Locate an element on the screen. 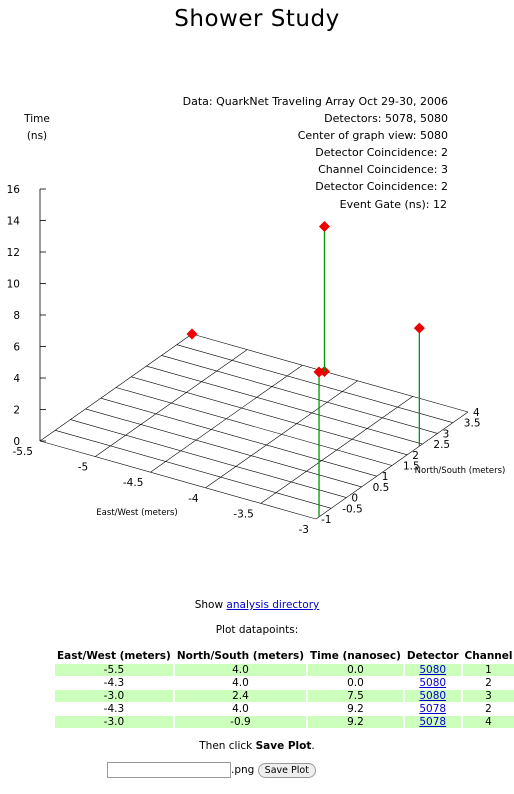  table-row: -5.5 4.0 0.0 5080 1 is located at coordinates (284, 670).